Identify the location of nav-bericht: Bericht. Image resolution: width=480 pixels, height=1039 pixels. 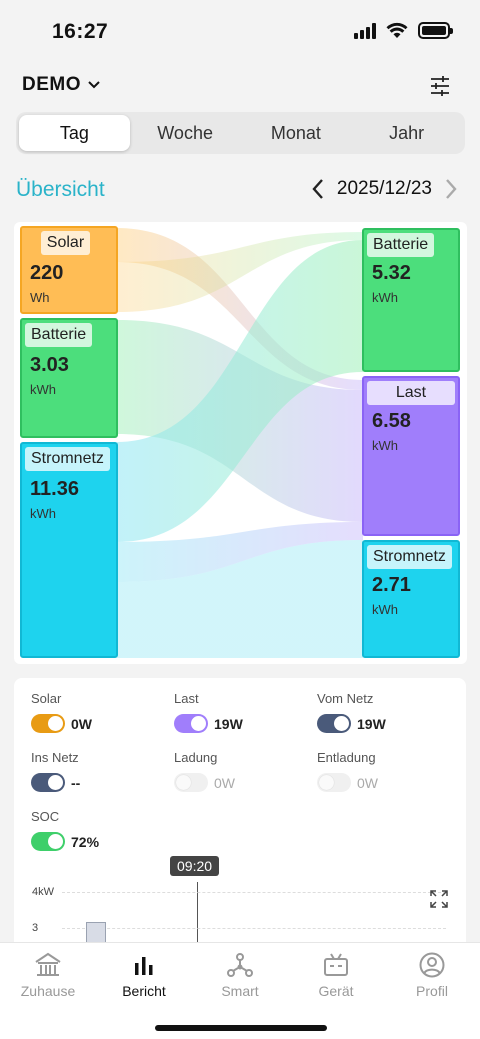
(144, 975).